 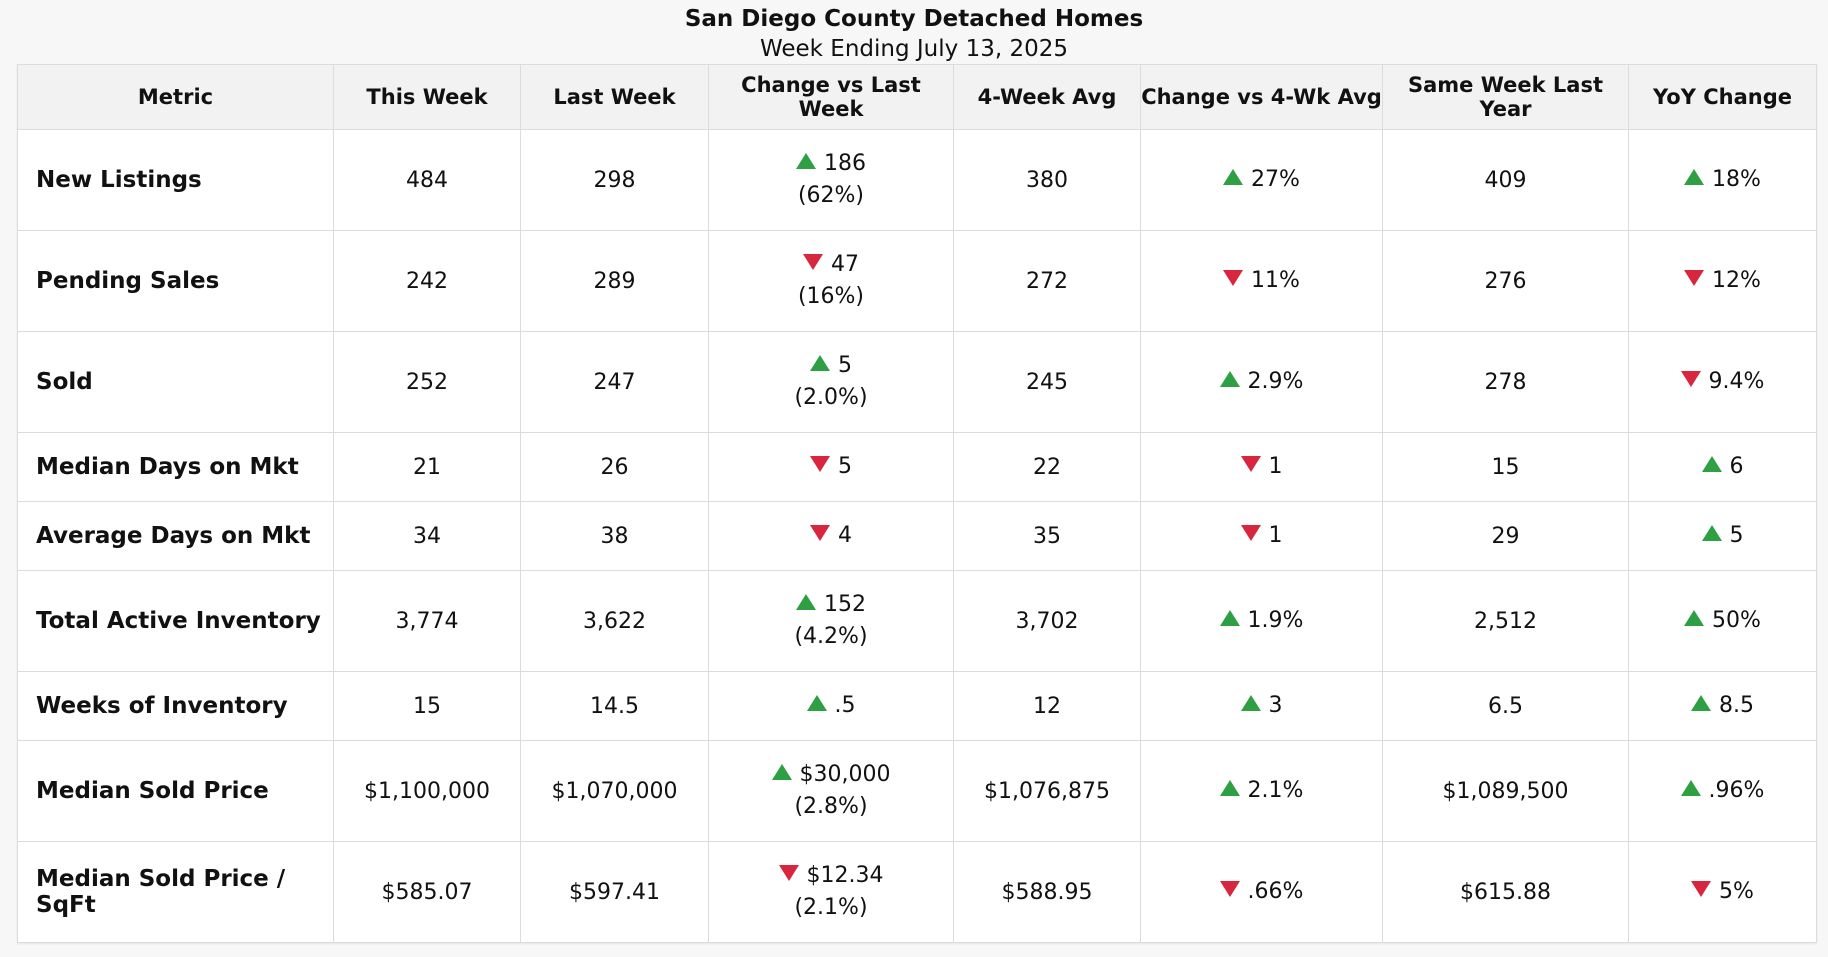 I want to click on this-week-value: $585.07, so click(x=427, y=892).